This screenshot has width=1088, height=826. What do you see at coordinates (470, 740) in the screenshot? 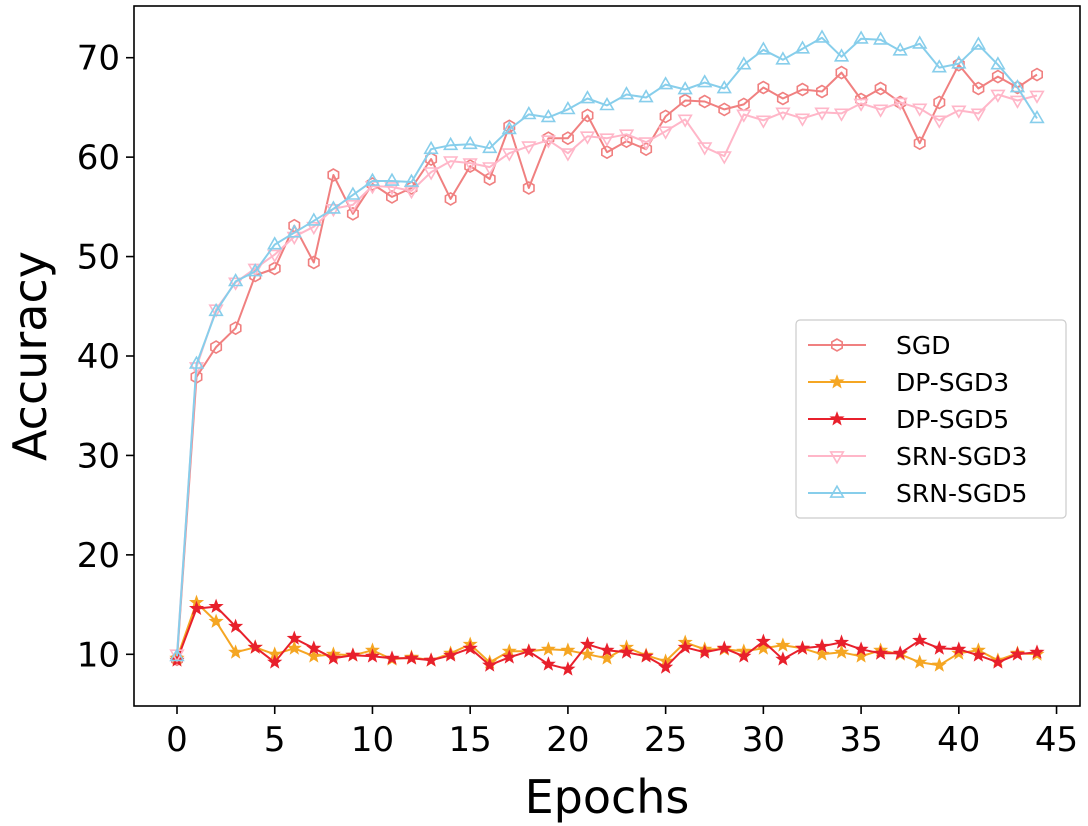
I see `x-tick-label: 15` at bounding box center [470, 740].